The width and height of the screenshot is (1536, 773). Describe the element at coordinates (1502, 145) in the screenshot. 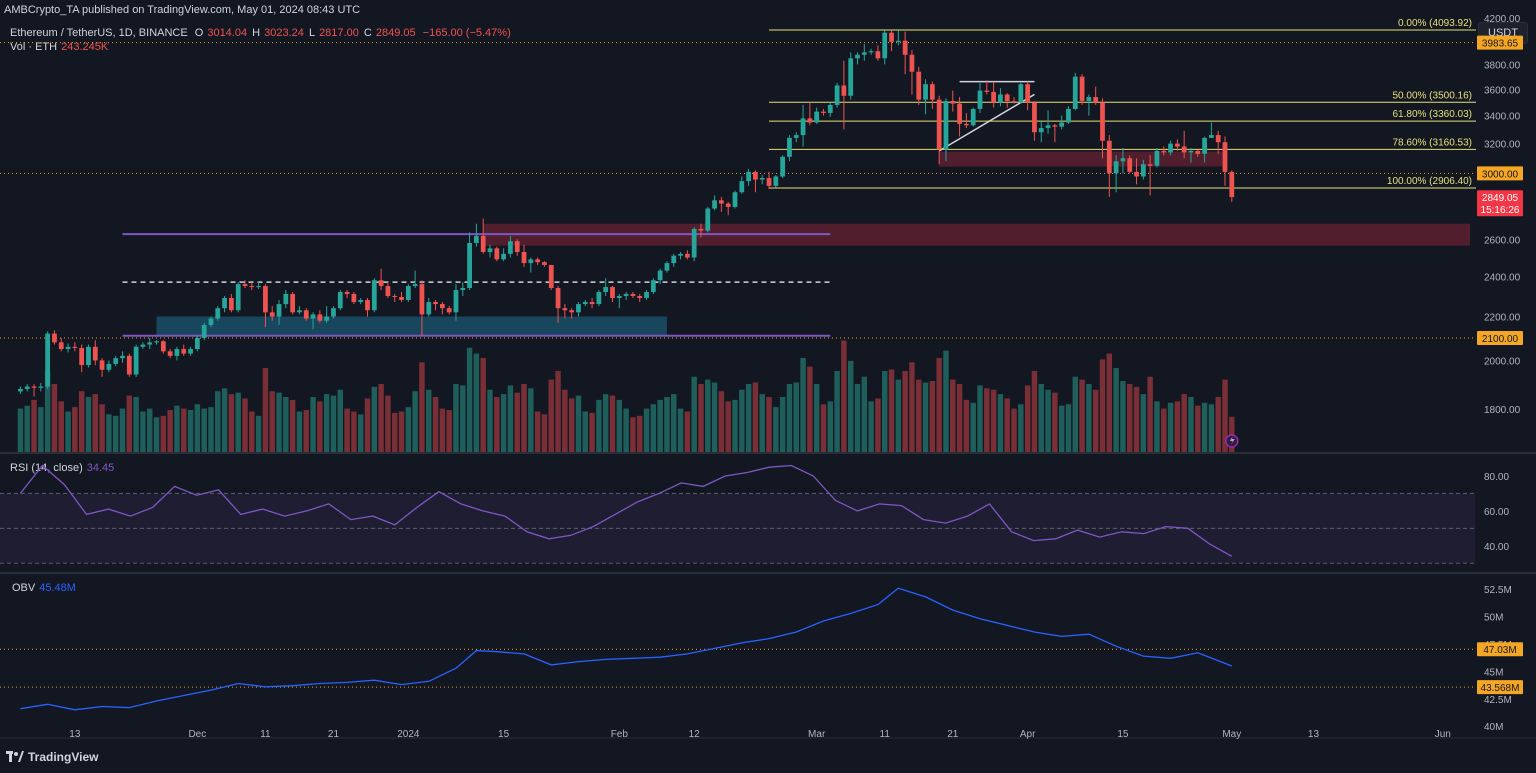

I see `price-tick-label: 3200.00` at that location.